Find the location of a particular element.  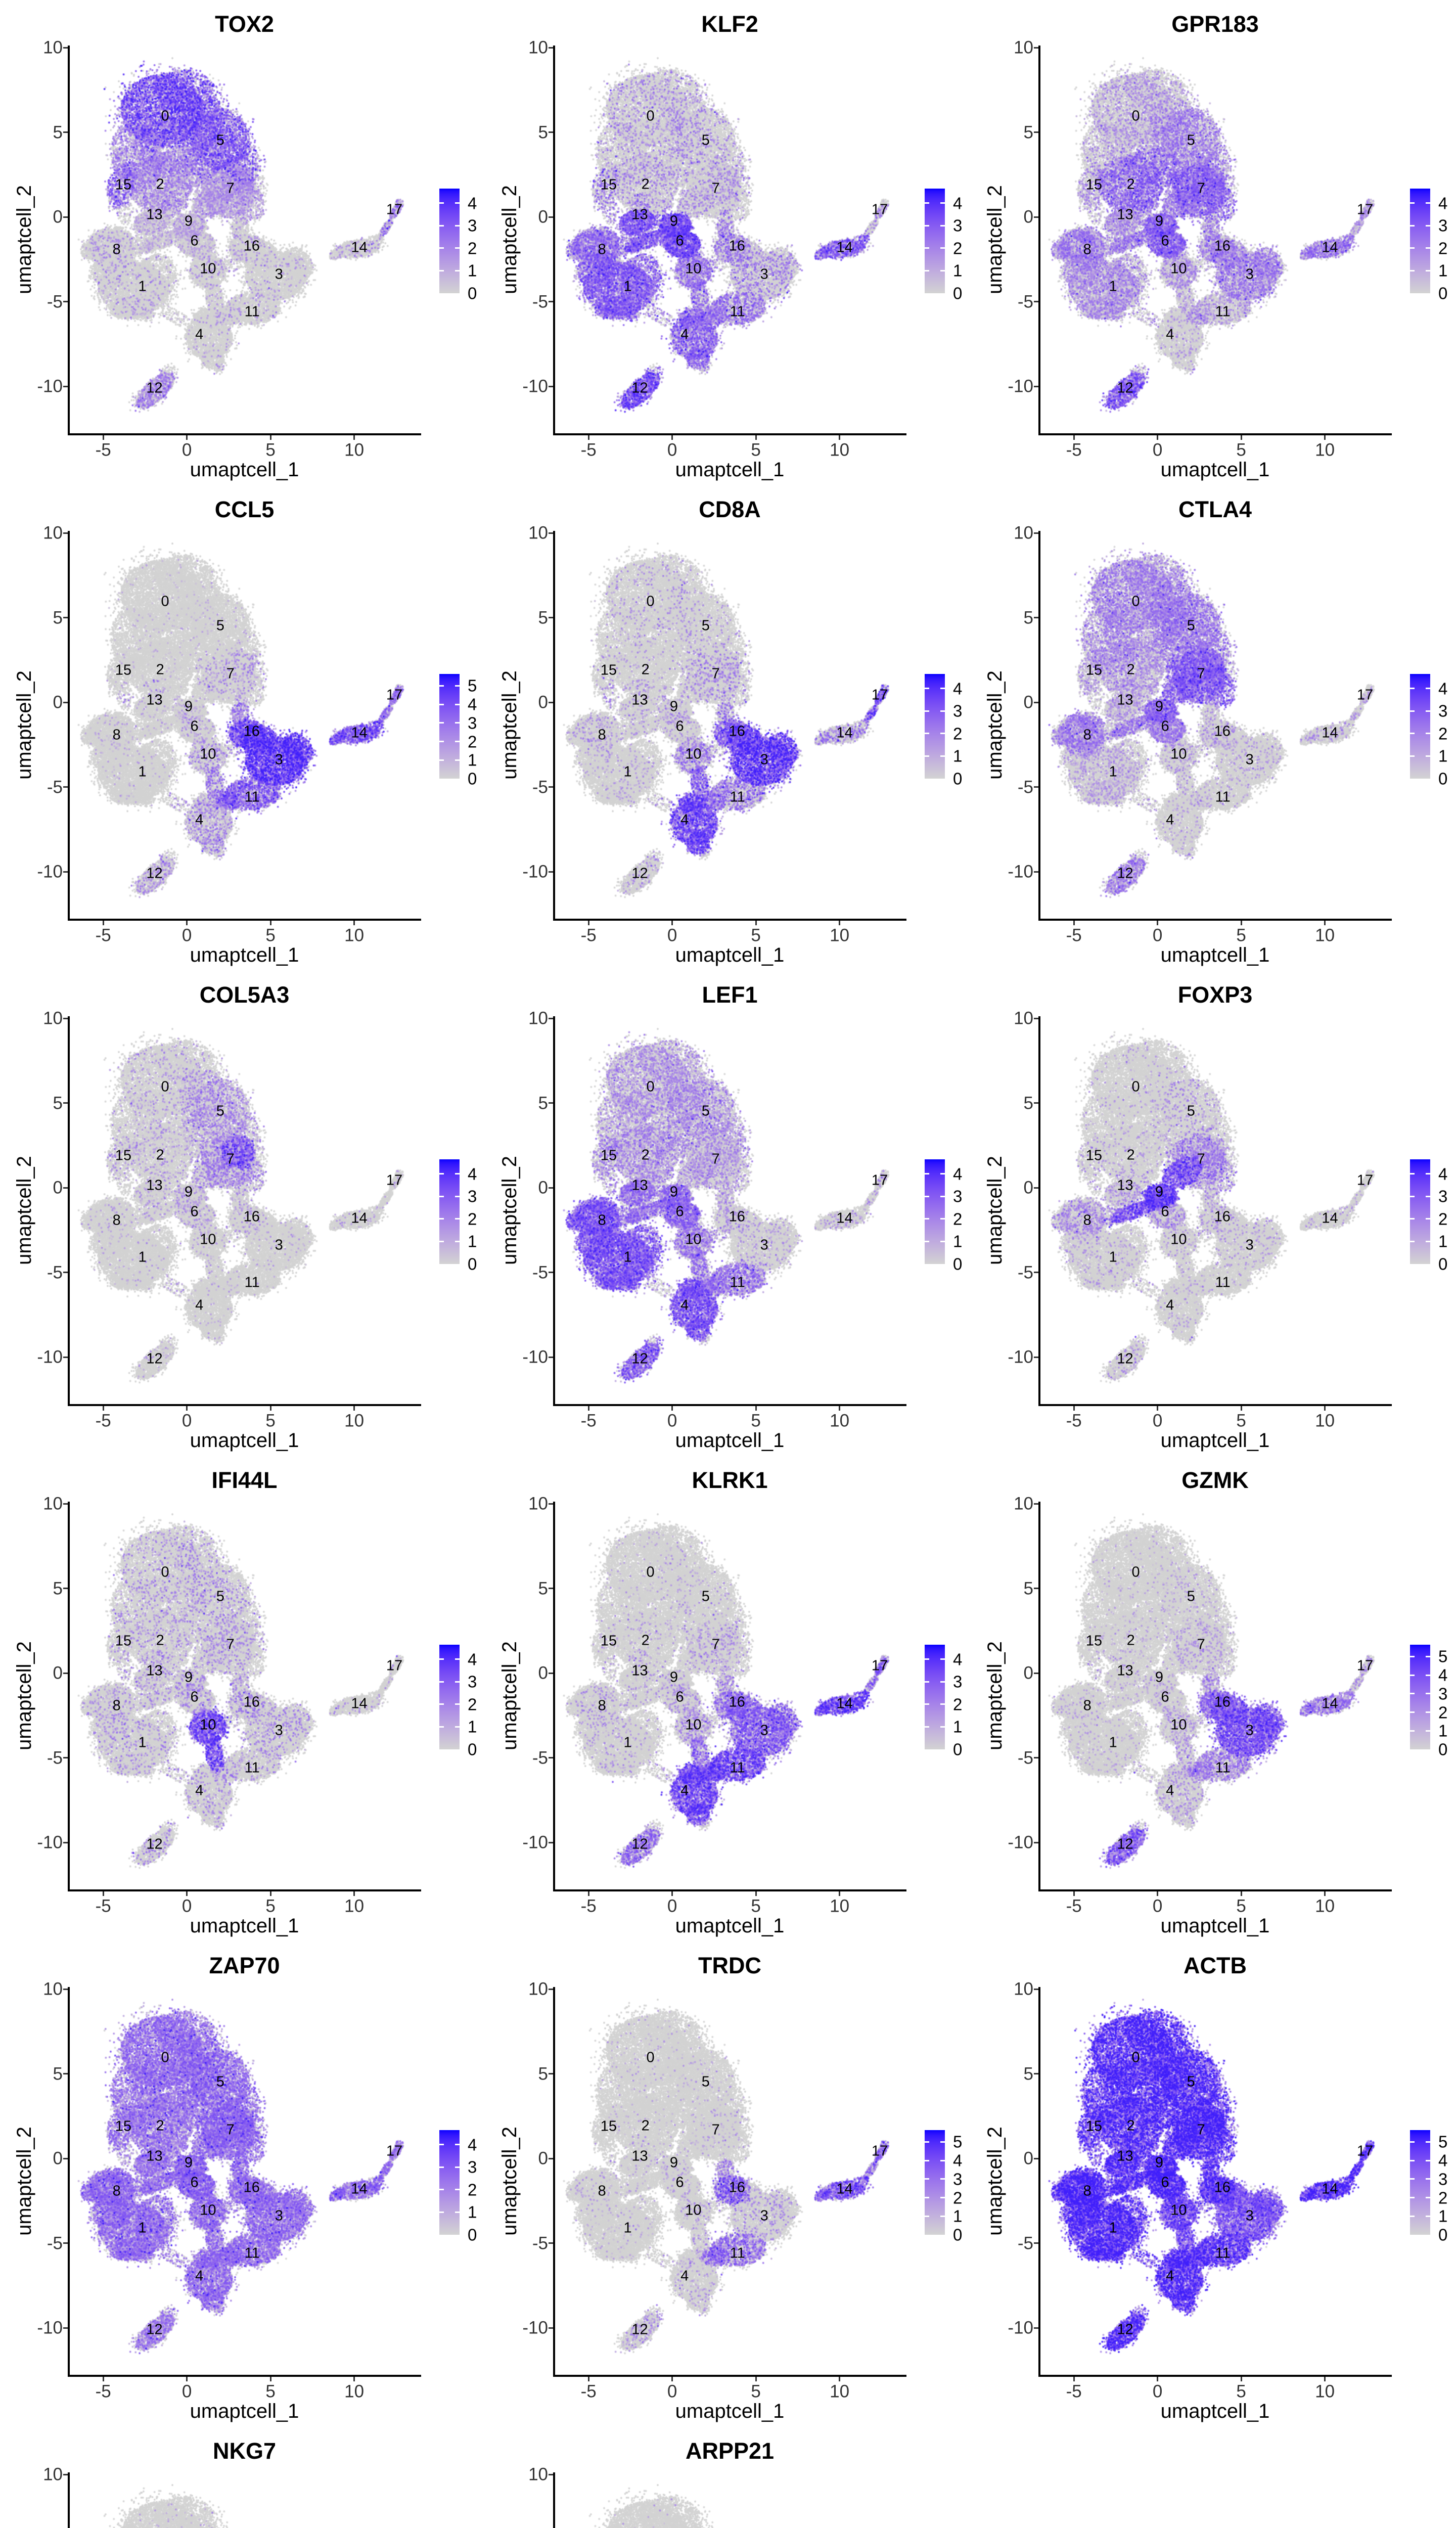

panel-title: TOX2 is located at coordinates (244, 24).